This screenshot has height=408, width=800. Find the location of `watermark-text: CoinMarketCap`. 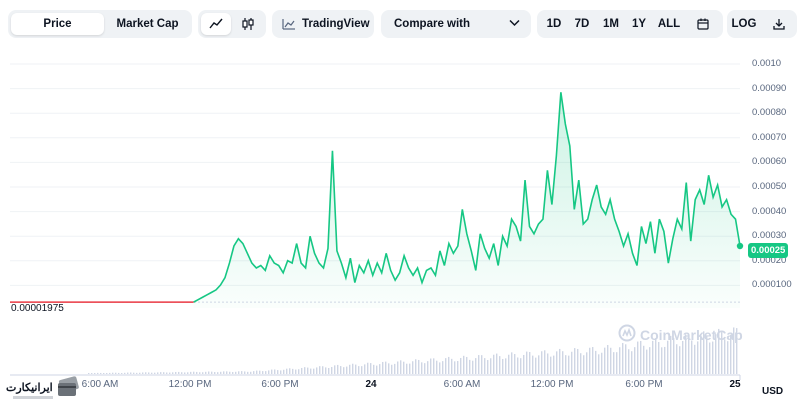

watermark-text: CoinMarketCap is located at coordinates (691, 334).